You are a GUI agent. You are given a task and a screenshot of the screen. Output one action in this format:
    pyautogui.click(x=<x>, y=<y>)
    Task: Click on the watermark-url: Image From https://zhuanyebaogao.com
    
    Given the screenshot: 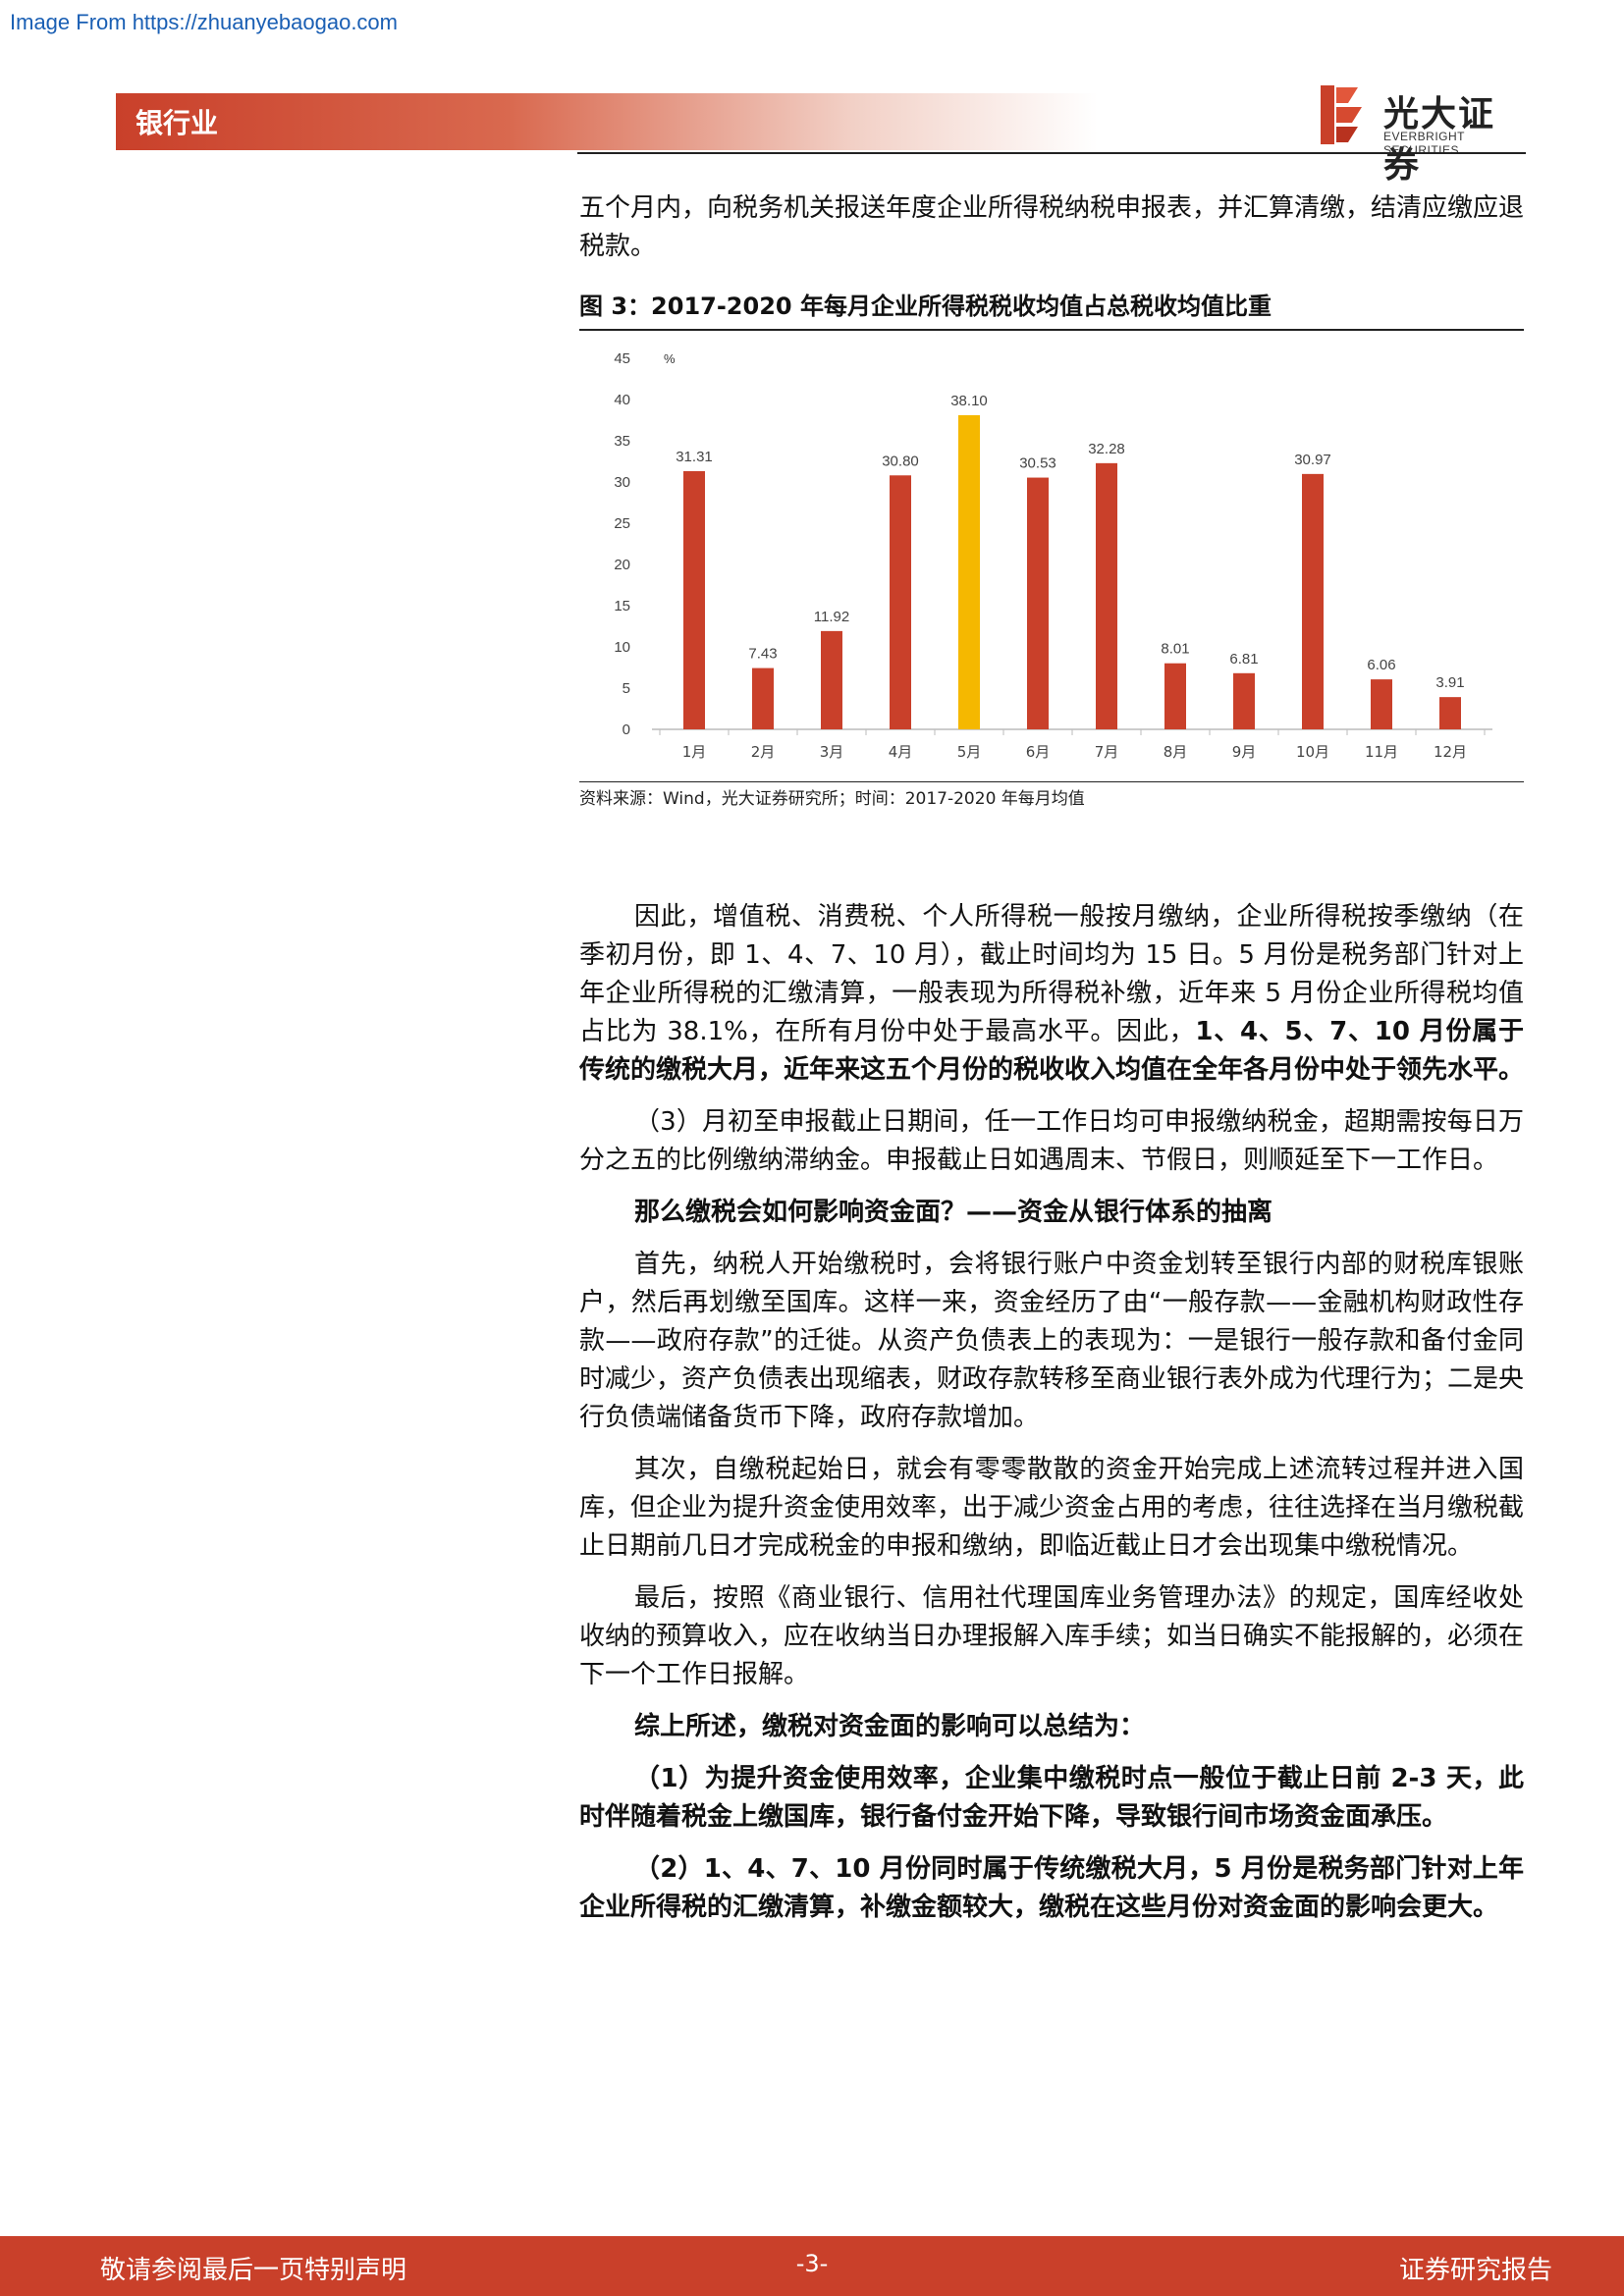 What is the action you would take?
    pyautogui.click(x=204, y=22)
    